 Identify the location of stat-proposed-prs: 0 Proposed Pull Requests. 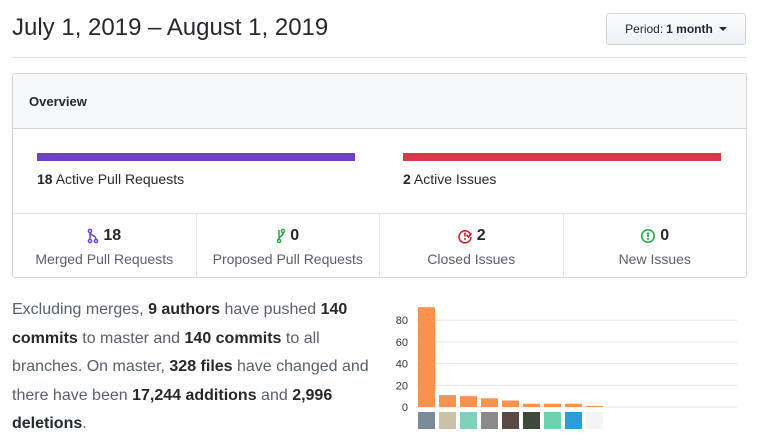
(288, 246).